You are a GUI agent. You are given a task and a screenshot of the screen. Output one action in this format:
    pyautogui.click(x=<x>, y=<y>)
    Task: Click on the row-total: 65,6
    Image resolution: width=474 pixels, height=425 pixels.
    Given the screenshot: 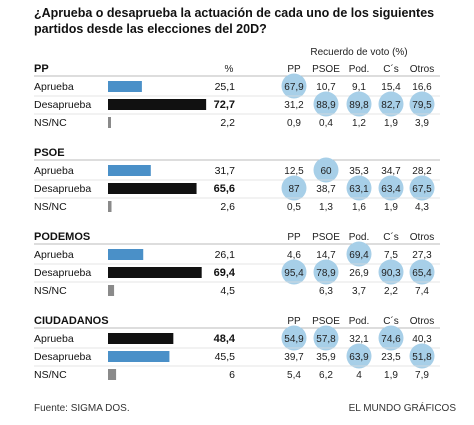 What is the action you would take?
    pyautogui.click(x=224, y=189)
    